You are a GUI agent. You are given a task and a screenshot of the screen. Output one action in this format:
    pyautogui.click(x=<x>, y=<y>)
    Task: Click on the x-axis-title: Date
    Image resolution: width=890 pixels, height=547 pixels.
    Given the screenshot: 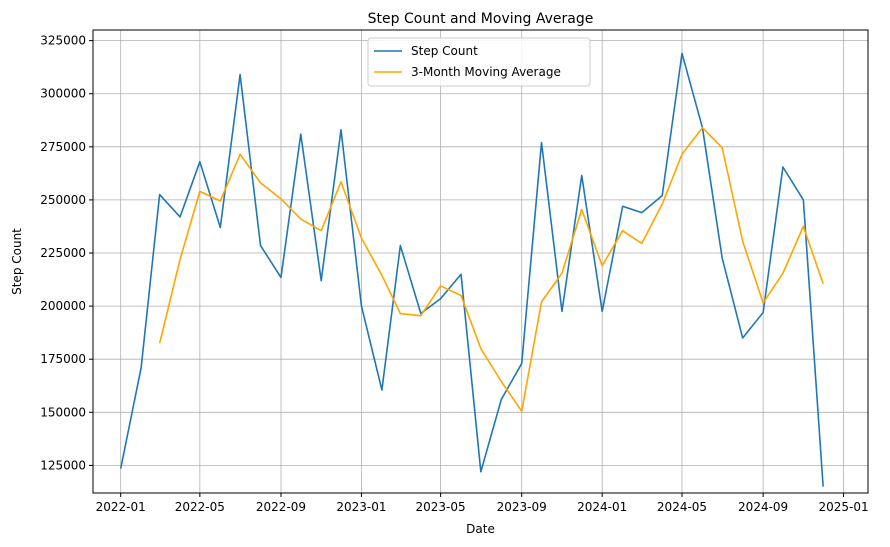 What is the action you would take?
    pyautogui.click(x=480, y=529)
    